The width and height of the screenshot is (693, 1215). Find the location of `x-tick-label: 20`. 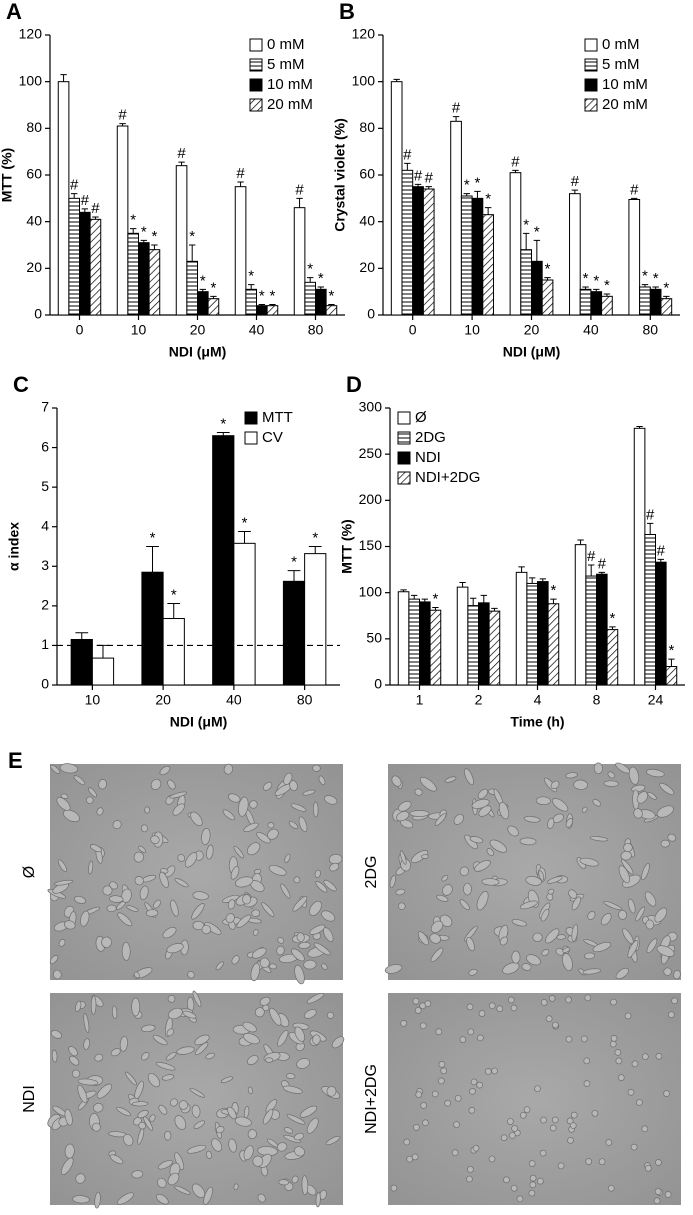

x-tick-label: 20 is located at coordinates (163, 700).